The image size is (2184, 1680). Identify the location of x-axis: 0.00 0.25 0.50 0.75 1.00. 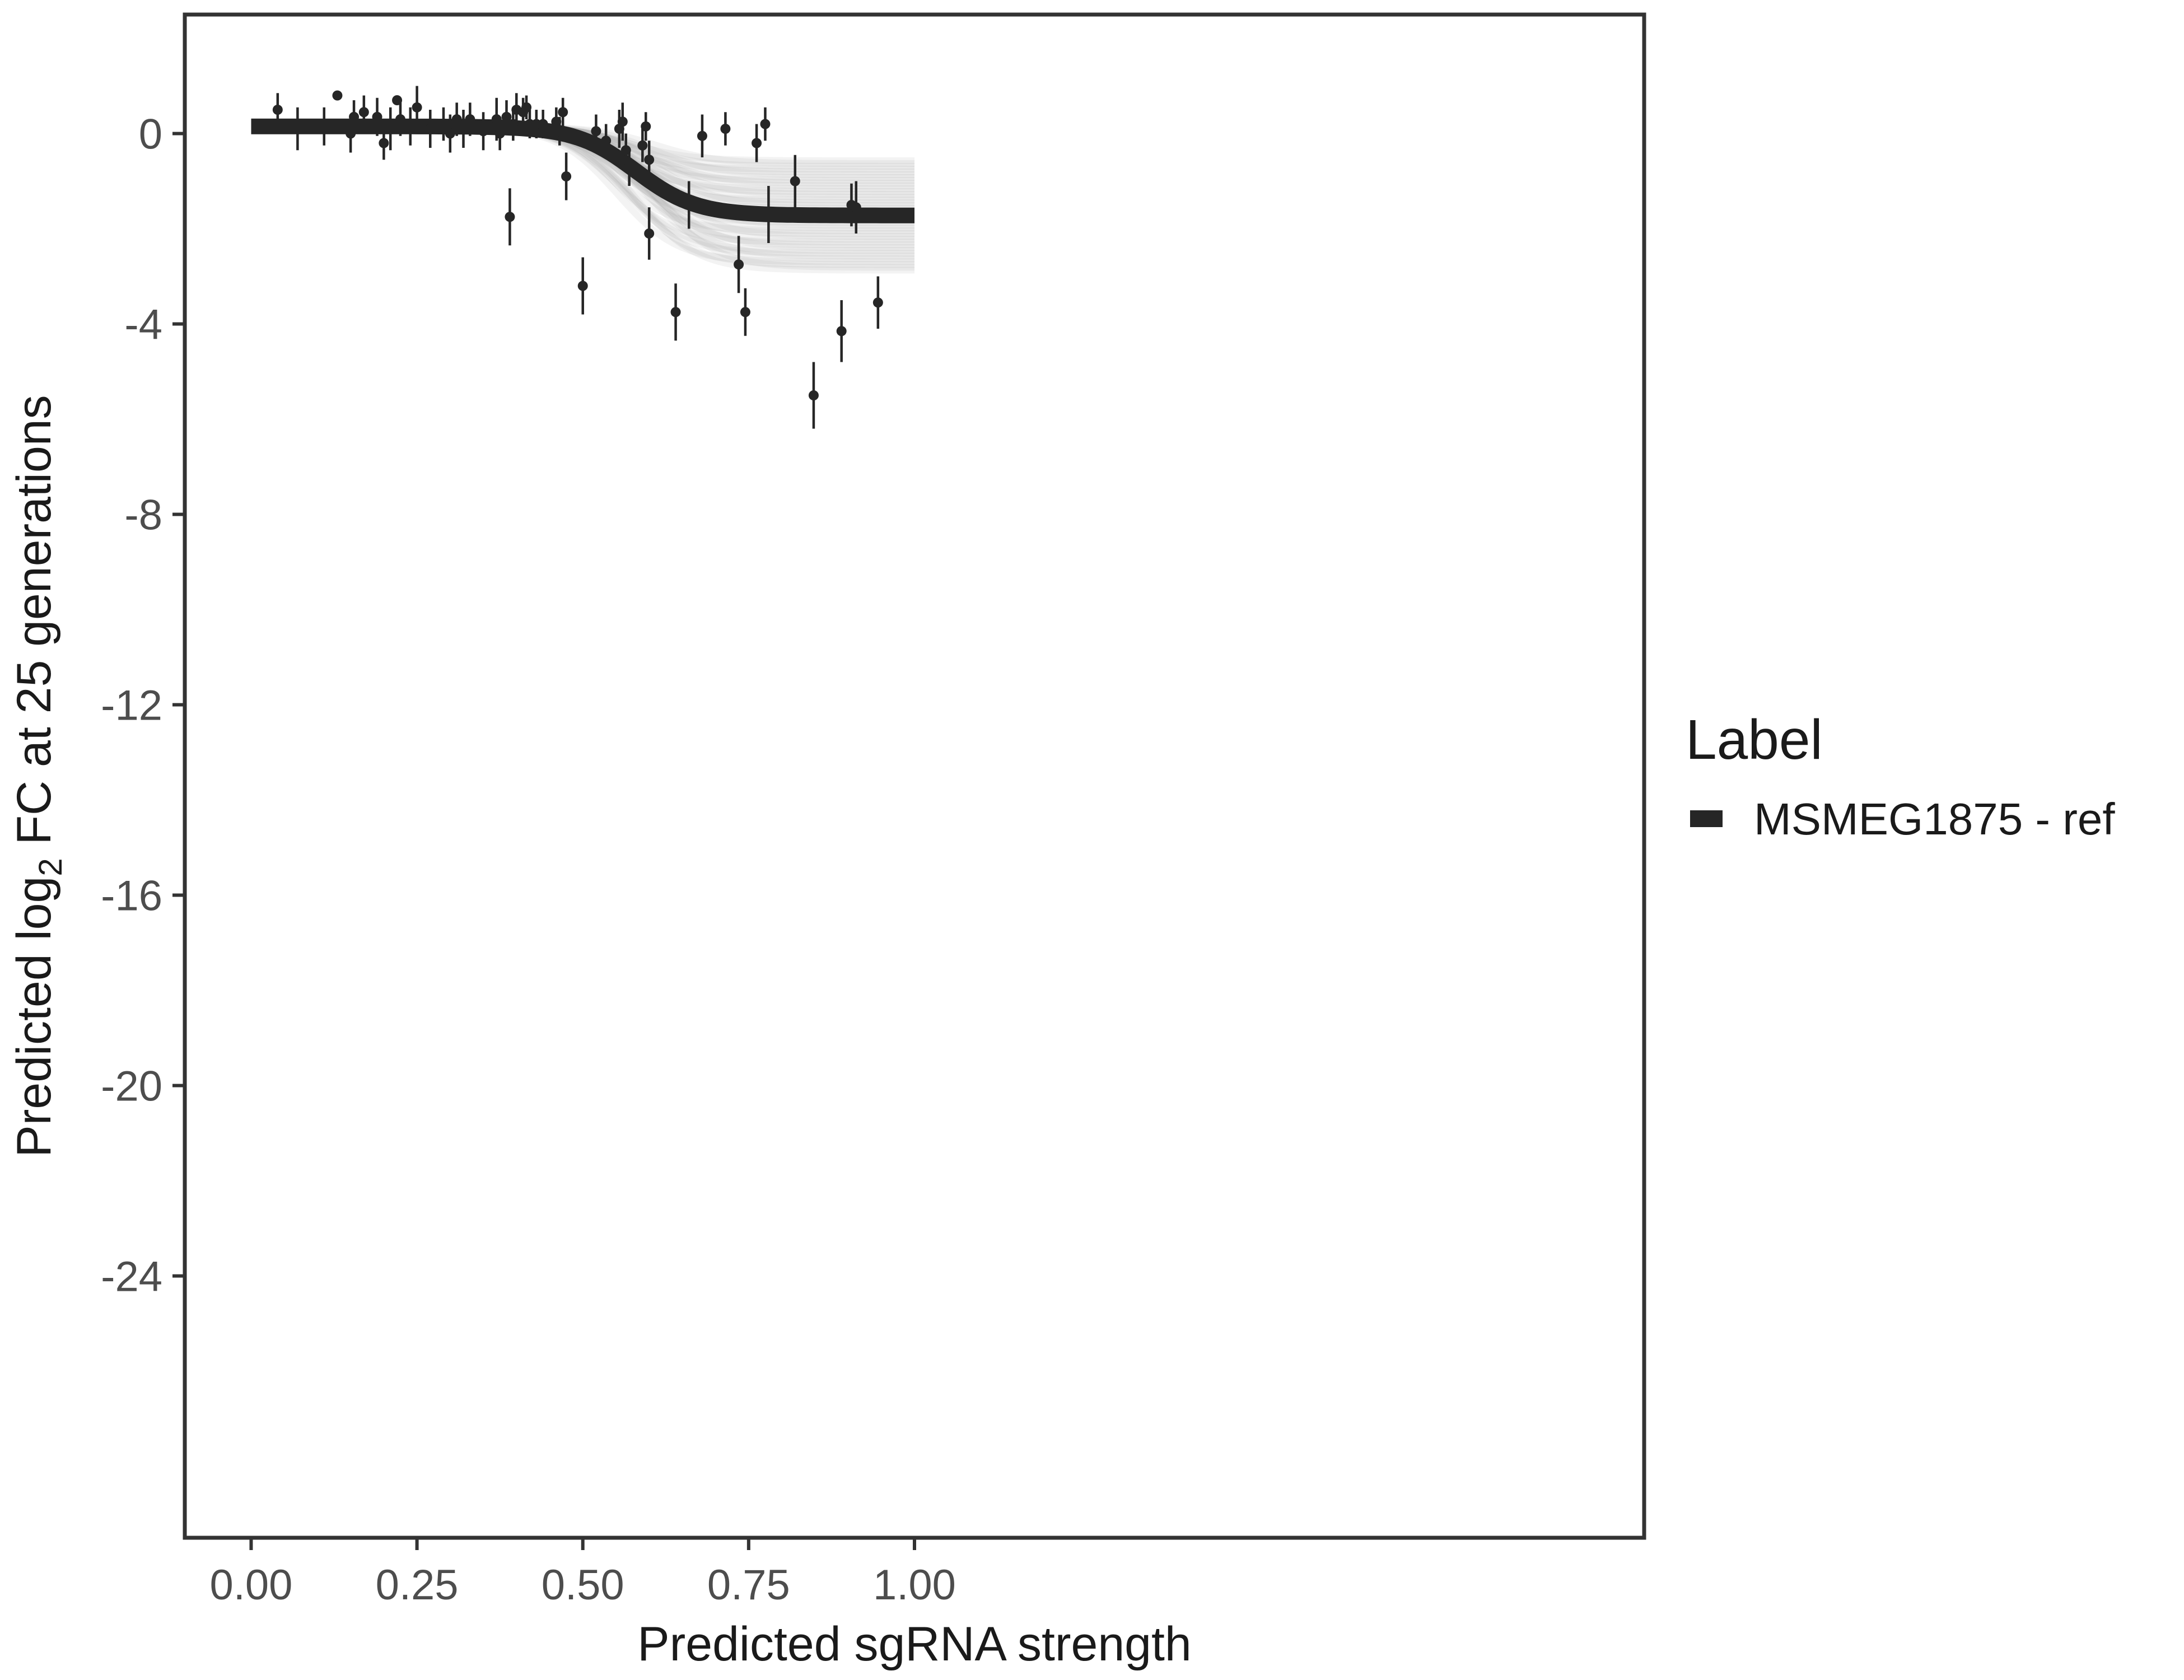
(583, 1574).